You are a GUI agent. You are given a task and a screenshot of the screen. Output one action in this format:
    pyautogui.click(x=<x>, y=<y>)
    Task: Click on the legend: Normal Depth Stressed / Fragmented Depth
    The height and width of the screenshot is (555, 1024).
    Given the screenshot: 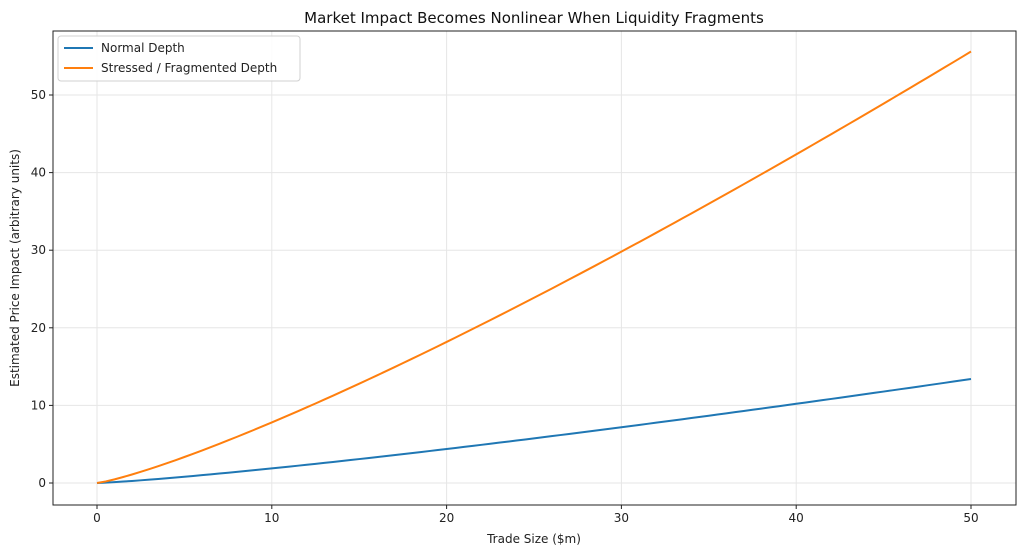 What is the action you would take?
    pyautogui.click(x=179, y=58)
    